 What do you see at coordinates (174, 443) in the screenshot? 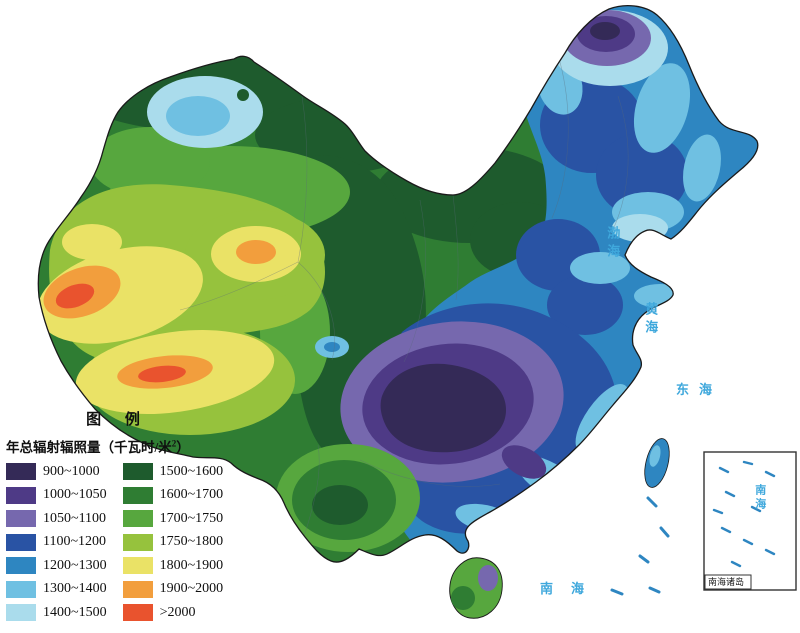
I see `legend-subtitle-superscript: 2` at bounding box center [174, 443].